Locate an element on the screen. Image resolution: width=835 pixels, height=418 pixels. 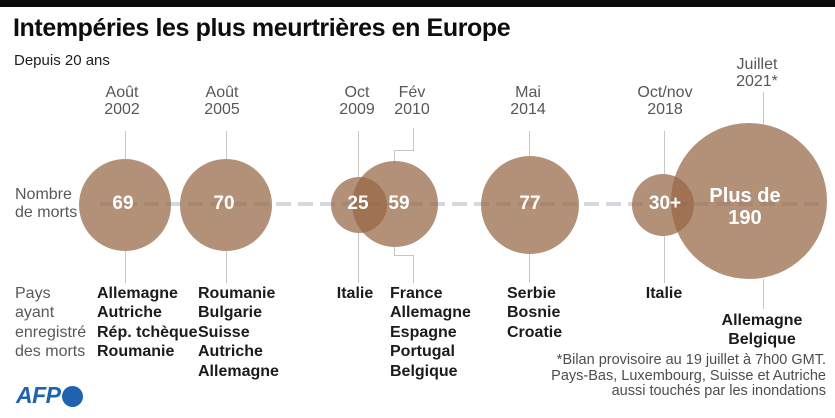
event-date: Oct/nov 2018 is located at coordinates (665, 101).